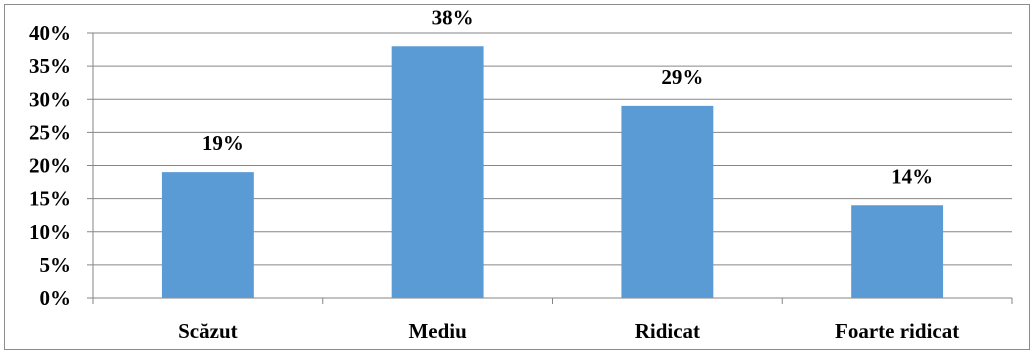 The width and height of the screenshot is (1035, 354). What do you see at coordinates (682, 77) in the screenshot?
I see `data-label: 29%` at bounding box center [682, 77].